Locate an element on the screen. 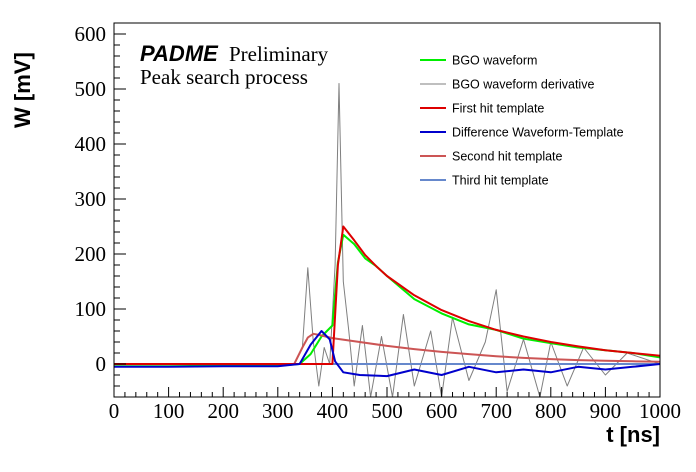  y-tick-label: 400 is located at coordinates (91, 144).